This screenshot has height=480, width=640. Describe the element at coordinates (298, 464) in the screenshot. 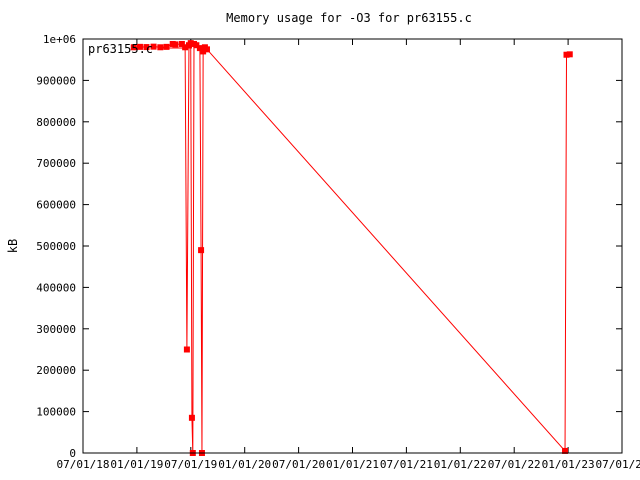

I see `x-tick-label: 07/01/20` at that location.